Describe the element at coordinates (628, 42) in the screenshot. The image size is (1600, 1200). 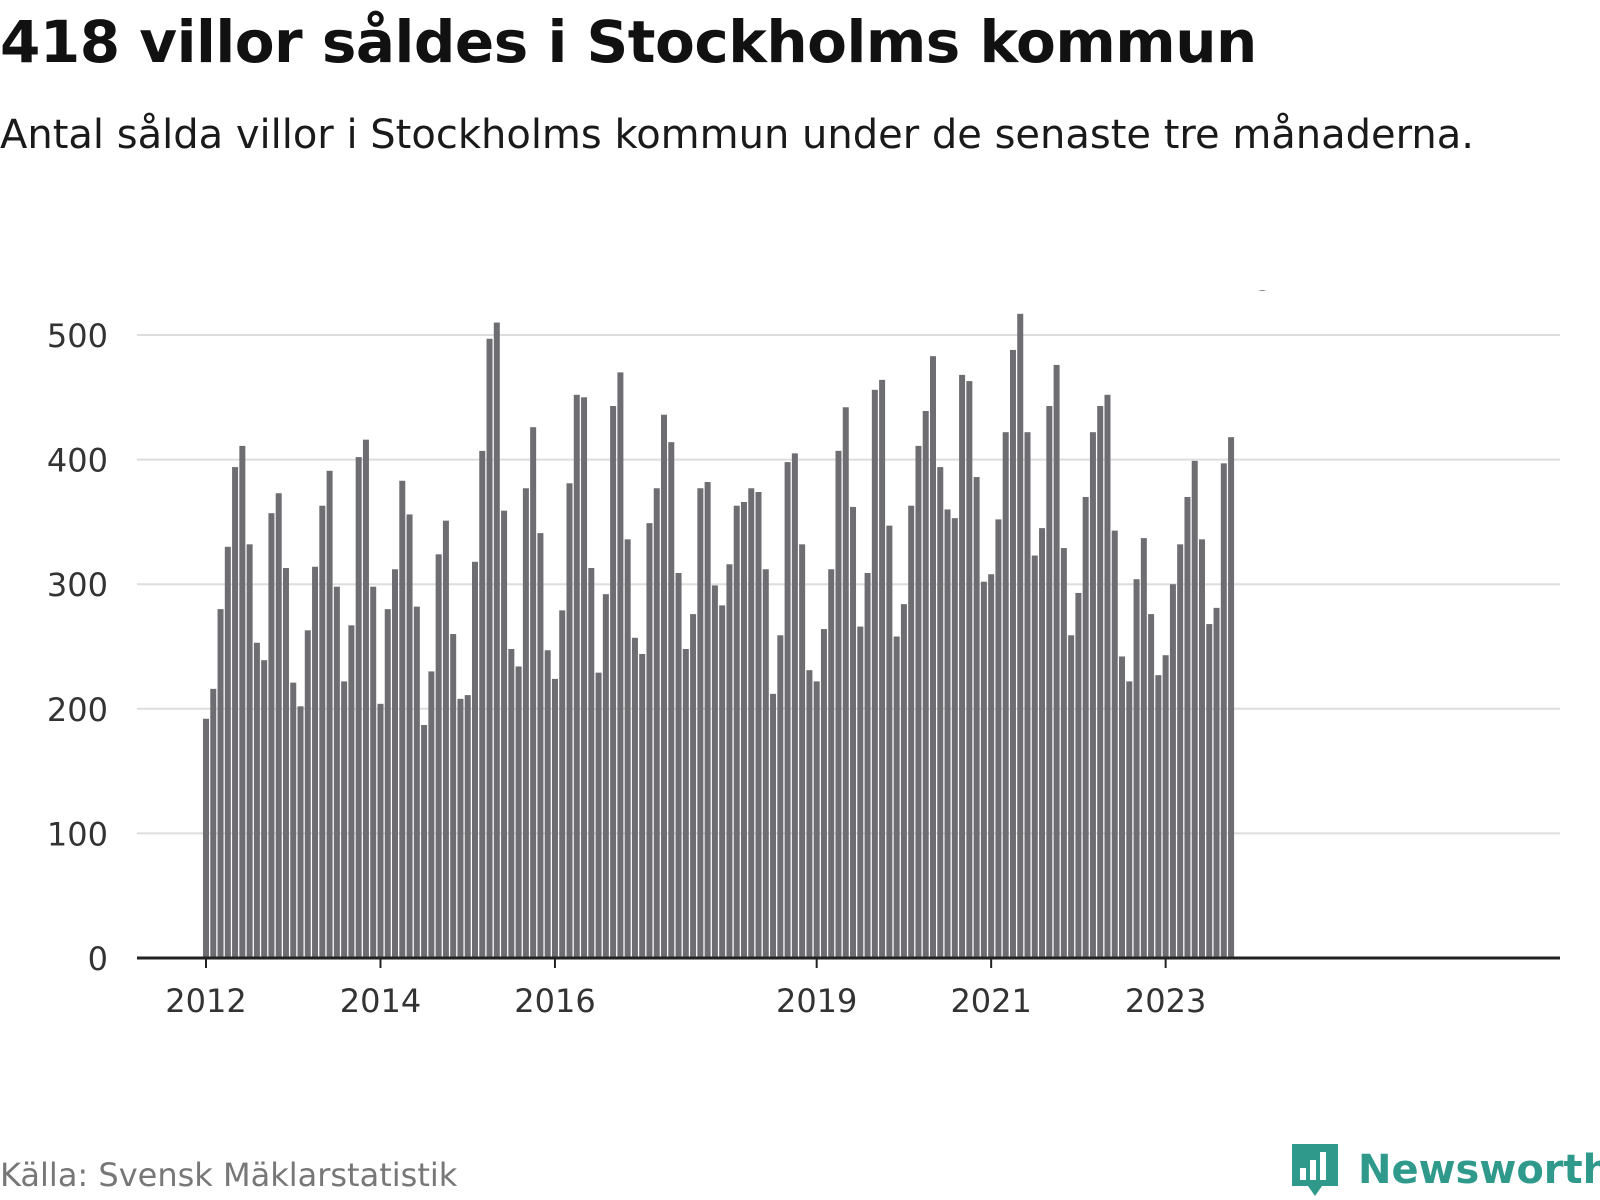
I see `chart-title: 418 villor såldes i Stockholms kommun` at that location.